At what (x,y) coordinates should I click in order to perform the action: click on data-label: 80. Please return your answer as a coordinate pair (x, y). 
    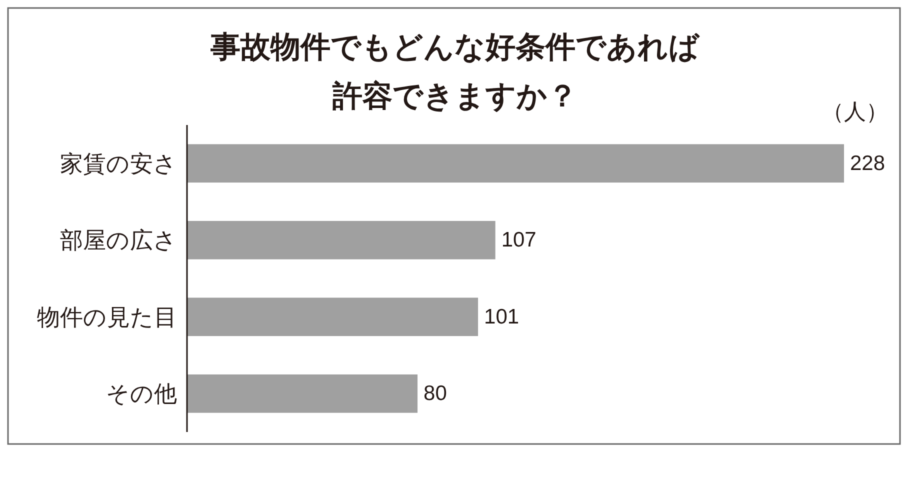
    Looking at the image, I should click on (435, 394).